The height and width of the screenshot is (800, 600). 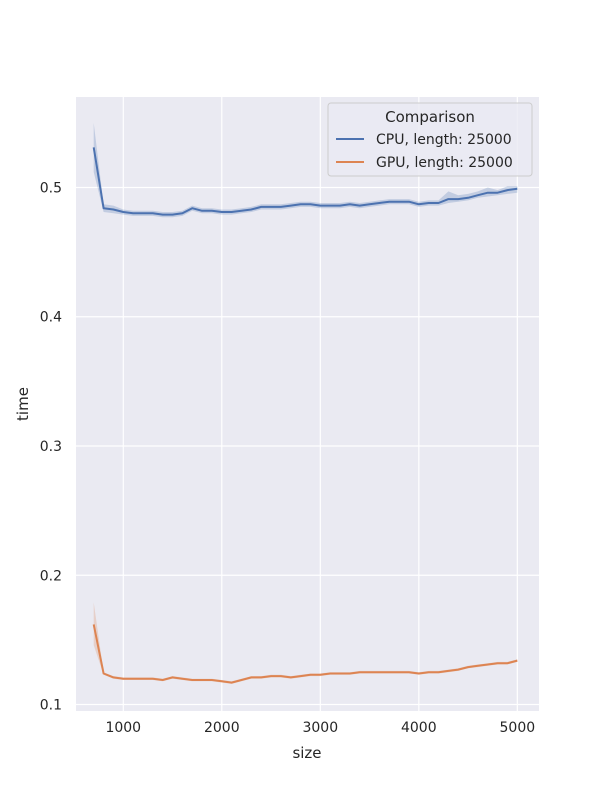 I want to click on legend-label-cpu: CPU, length: 25000, so click(x=444, y=140).